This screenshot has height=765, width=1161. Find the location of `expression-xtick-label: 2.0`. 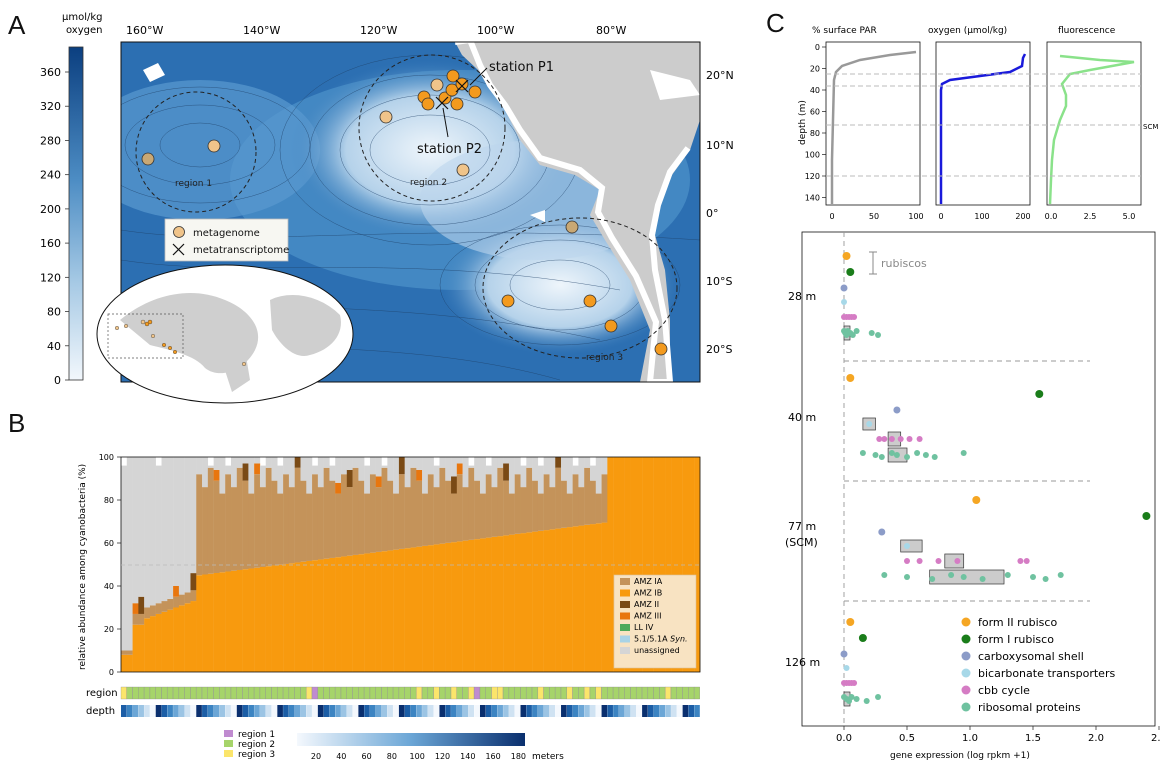

expression-xtick-label: 2.0 is located at coordinates (1096, 738).